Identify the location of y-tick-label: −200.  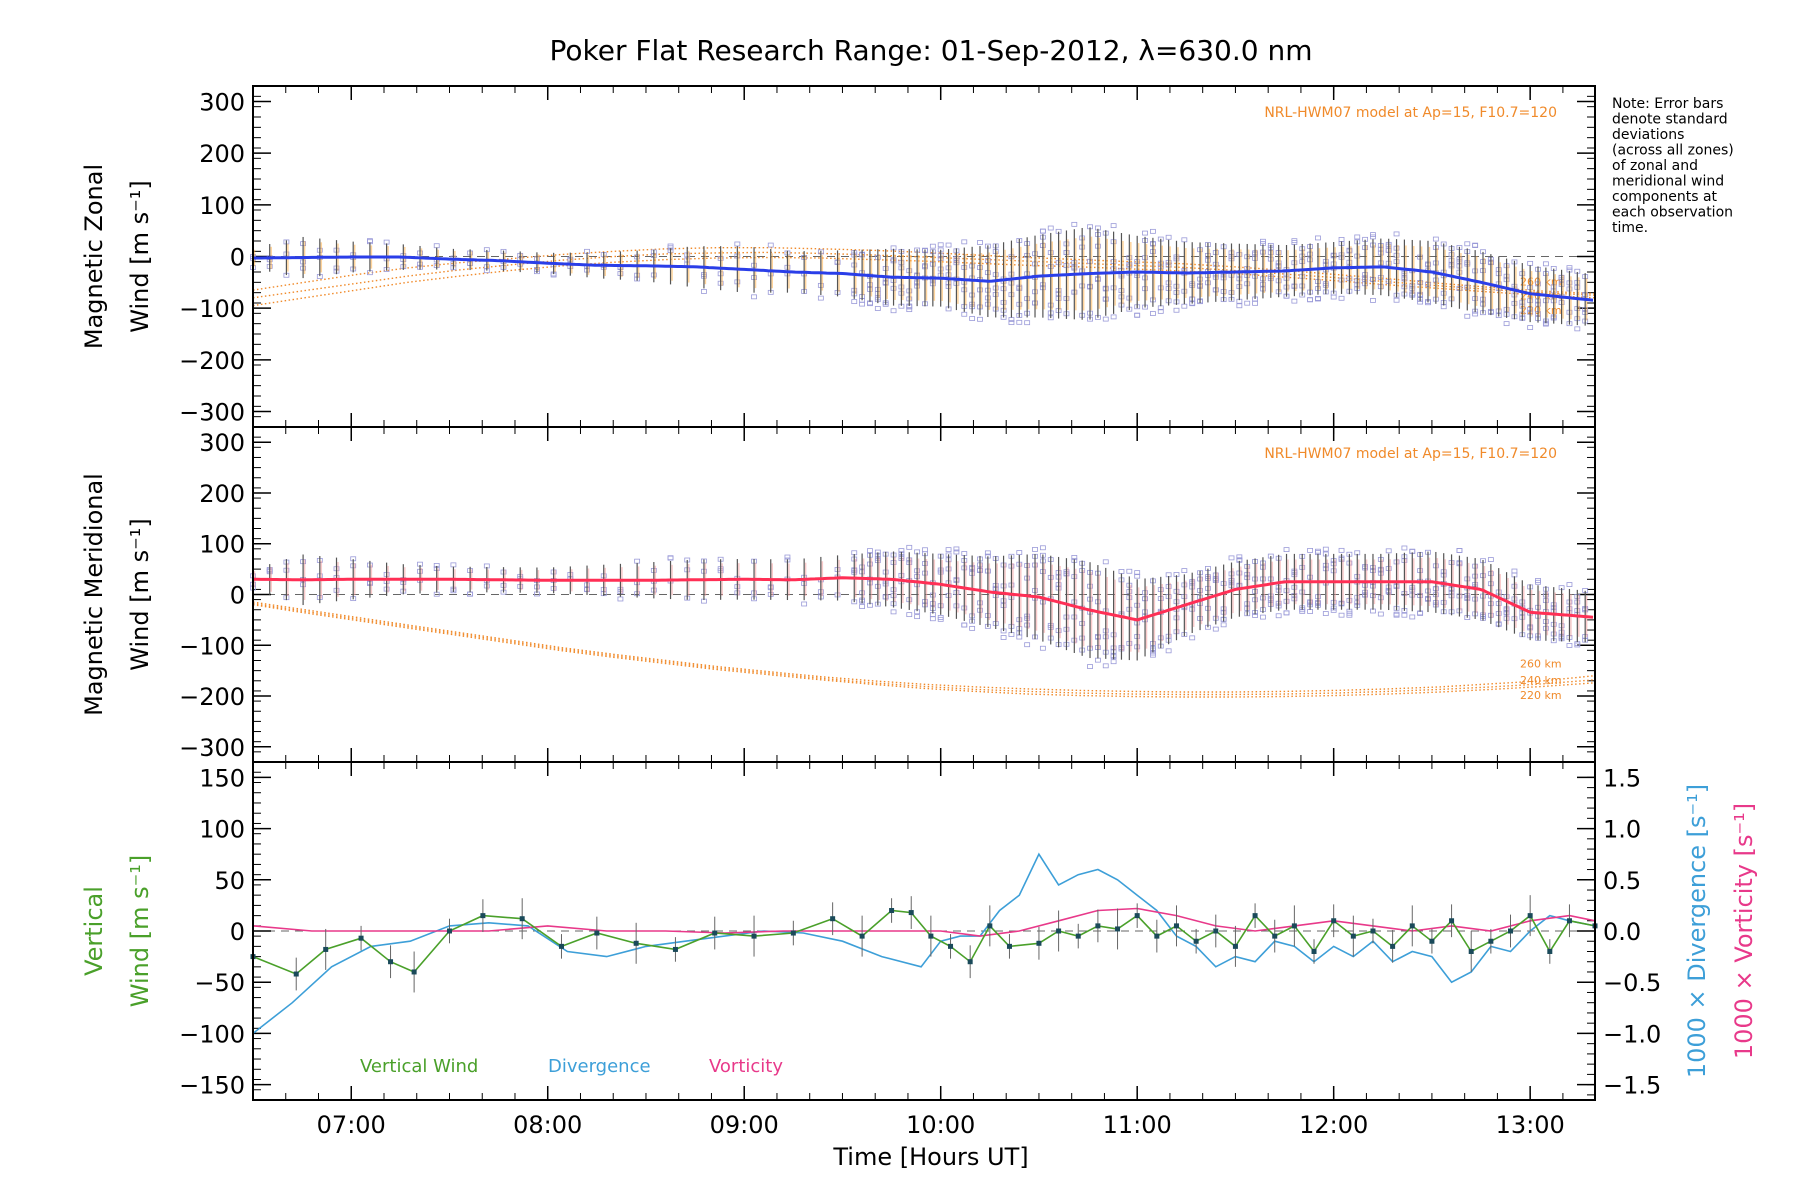
(212, 697).